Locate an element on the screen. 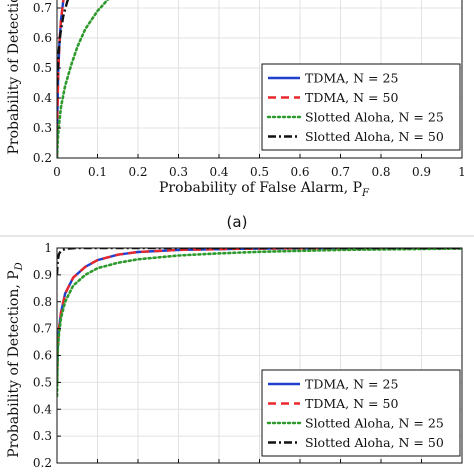  series-top is located at coordinates (83, 79).